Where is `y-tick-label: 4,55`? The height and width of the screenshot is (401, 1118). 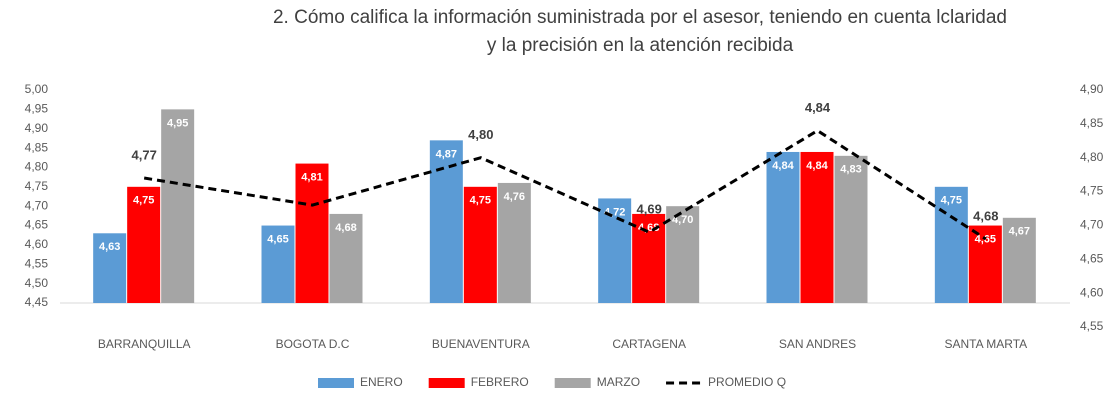 y-tick-label: 4,55 is located at coordinates (37, 263).